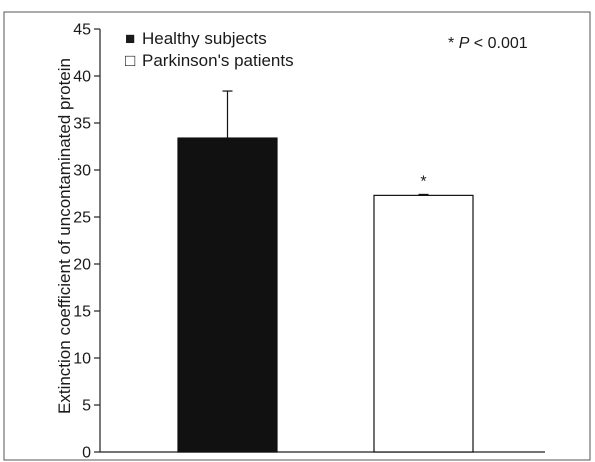 This screenshot has height=462, width=595. What do you see at coordinates (82, 312) in the screenshot?
I see `y-tick-label-15: 15` at bounding box center [82, 312].